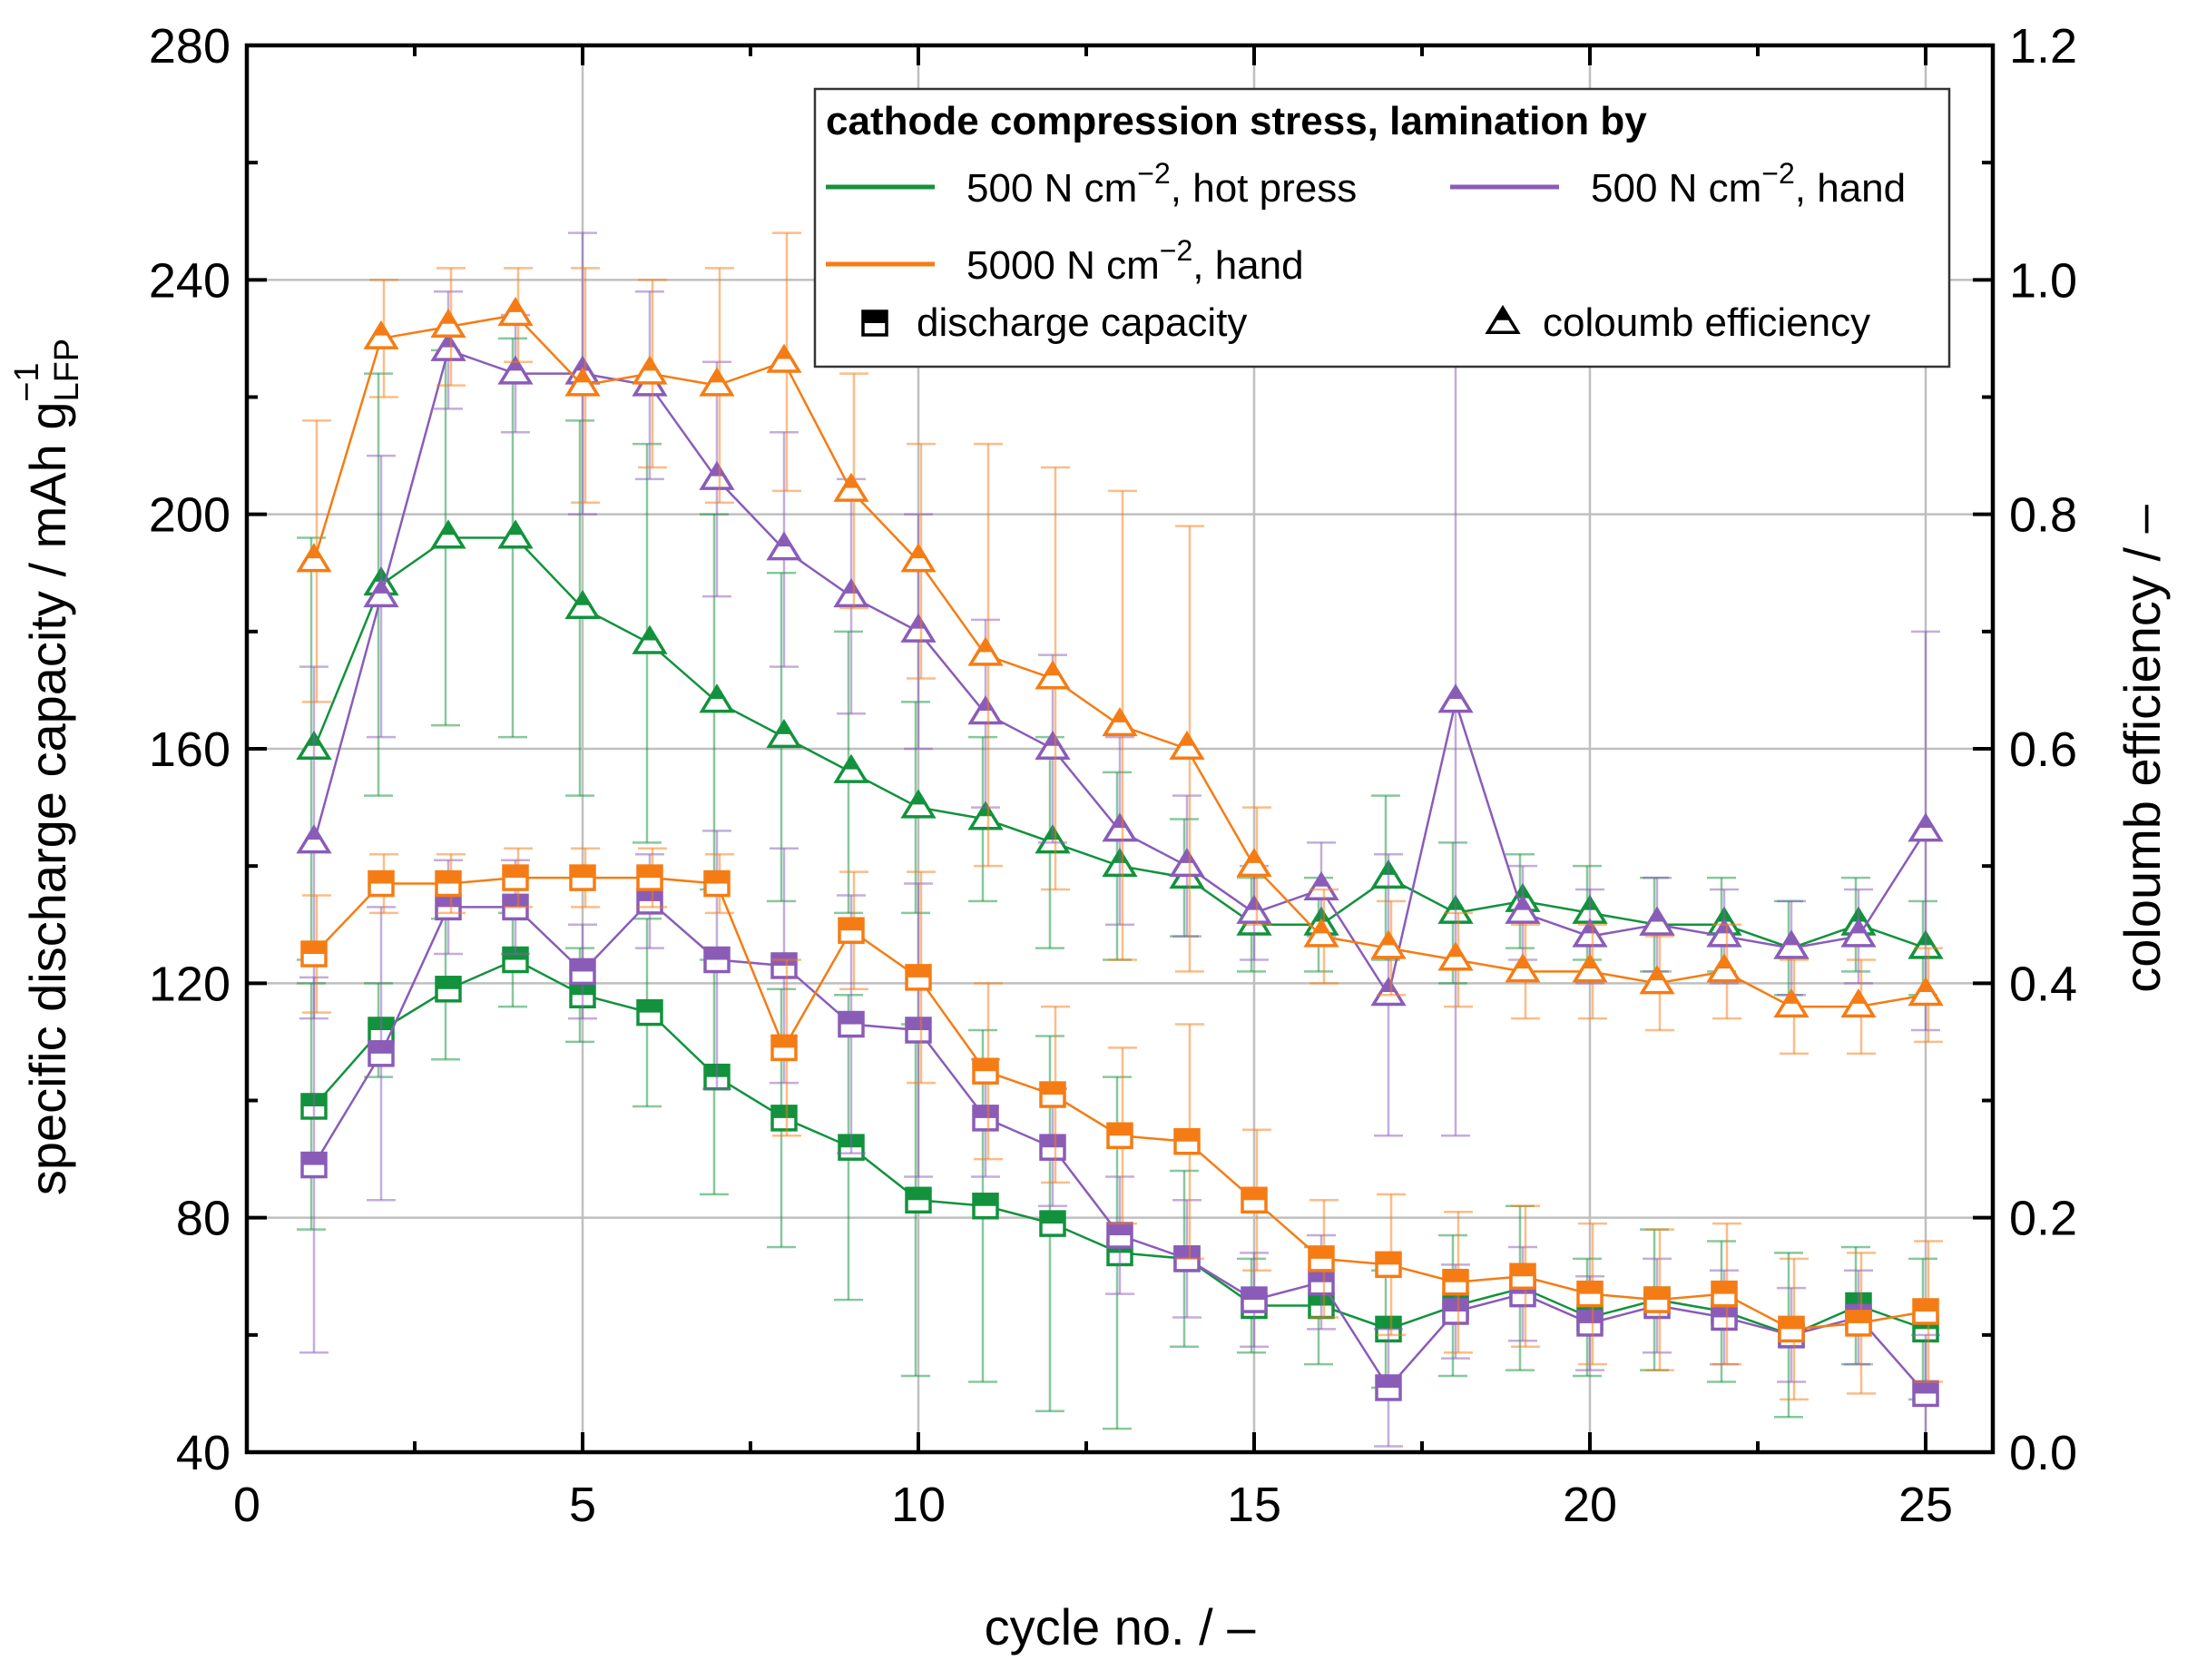  I want to click on y-axis-title-sub: LFP, so click(67, 370).